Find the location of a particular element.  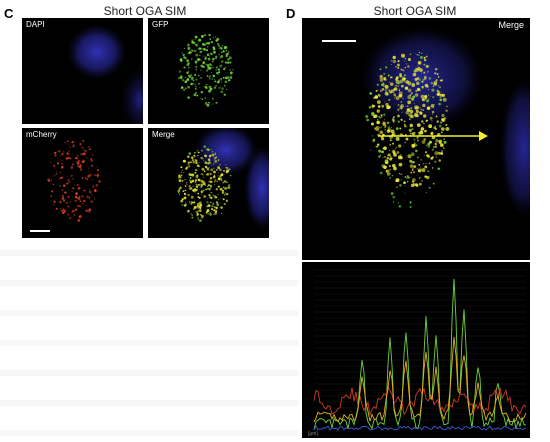

merge-image is located at coordinates (223, 179).